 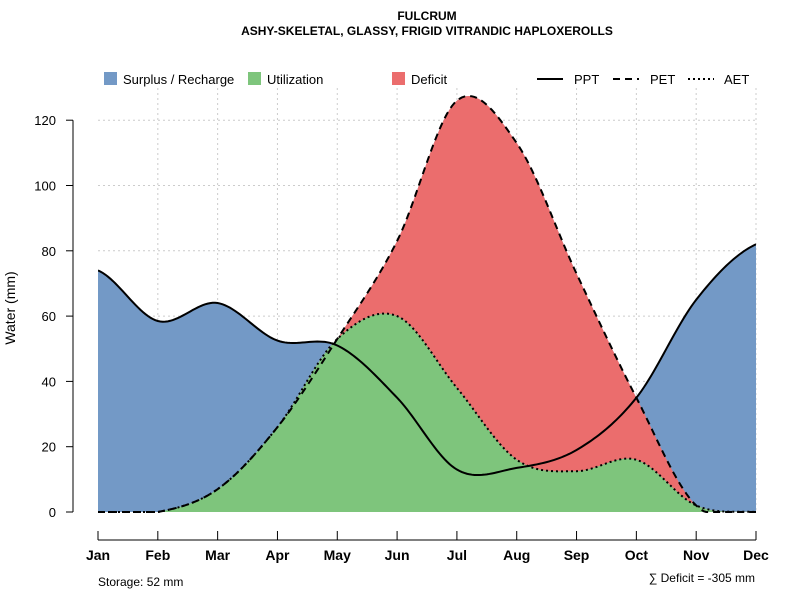 I want to click on x-tick-label: Apr, so click(x=277, y=555).